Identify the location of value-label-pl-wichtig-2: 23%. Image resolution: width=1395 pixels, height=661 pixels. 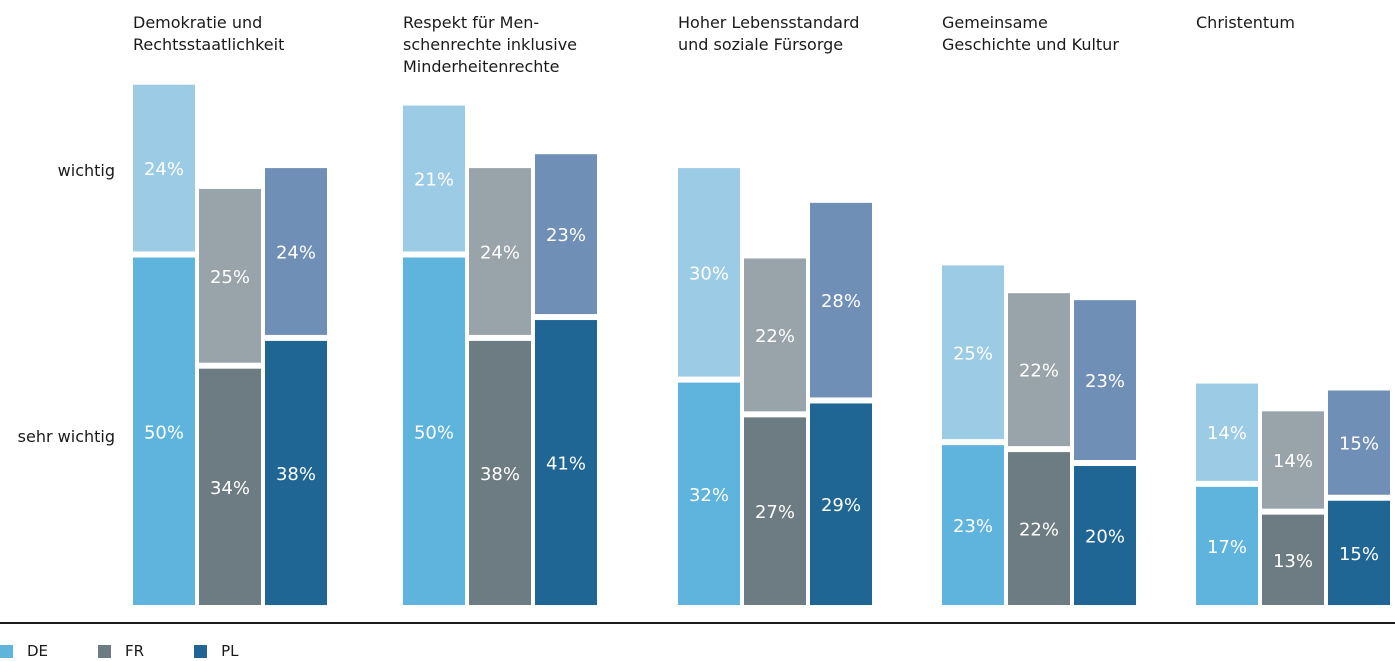
(566, 235).